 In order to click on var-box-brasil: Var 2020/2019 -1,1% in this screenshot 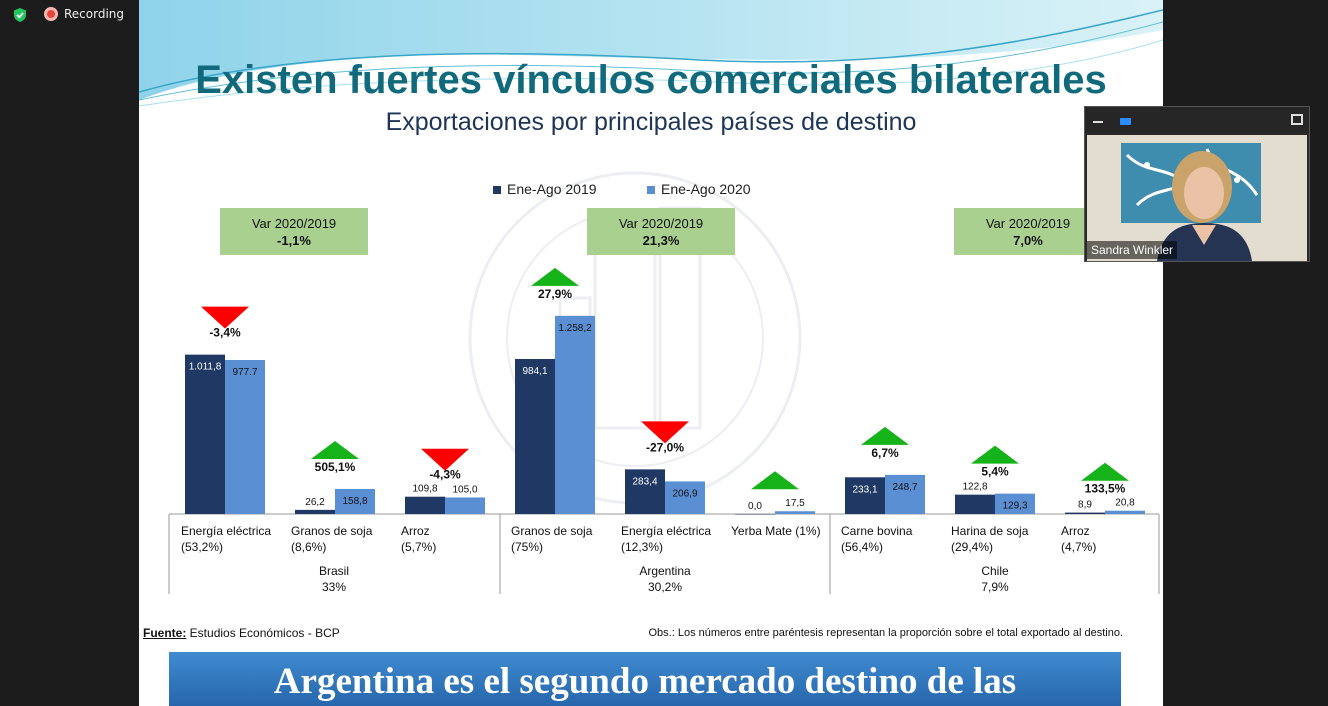, I will do `click(294, 231)`.